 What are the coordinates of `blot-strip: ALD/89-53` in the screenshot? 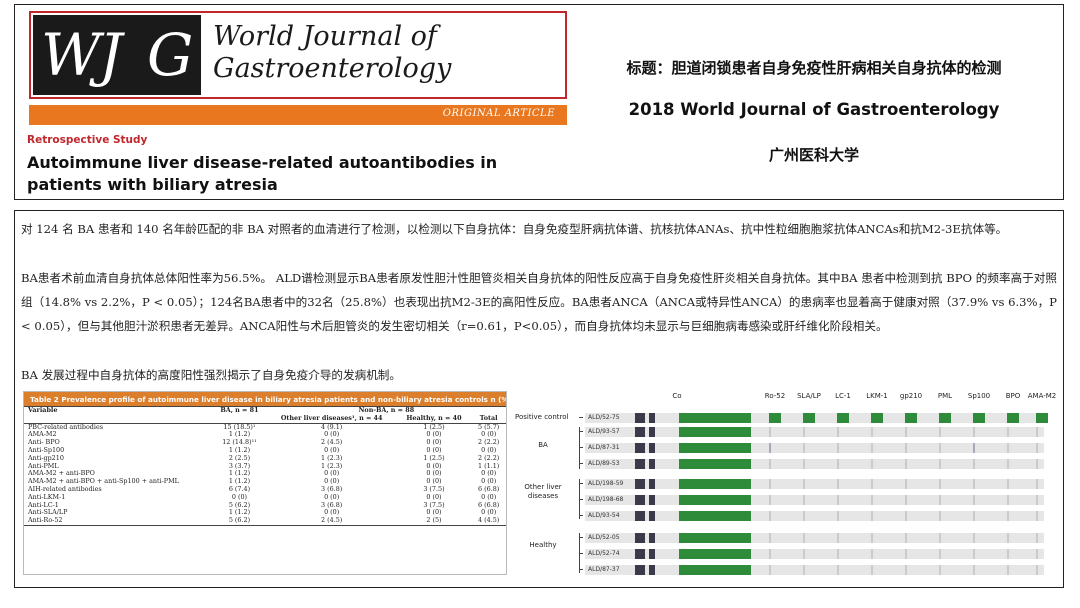 It's located at (811, 464).